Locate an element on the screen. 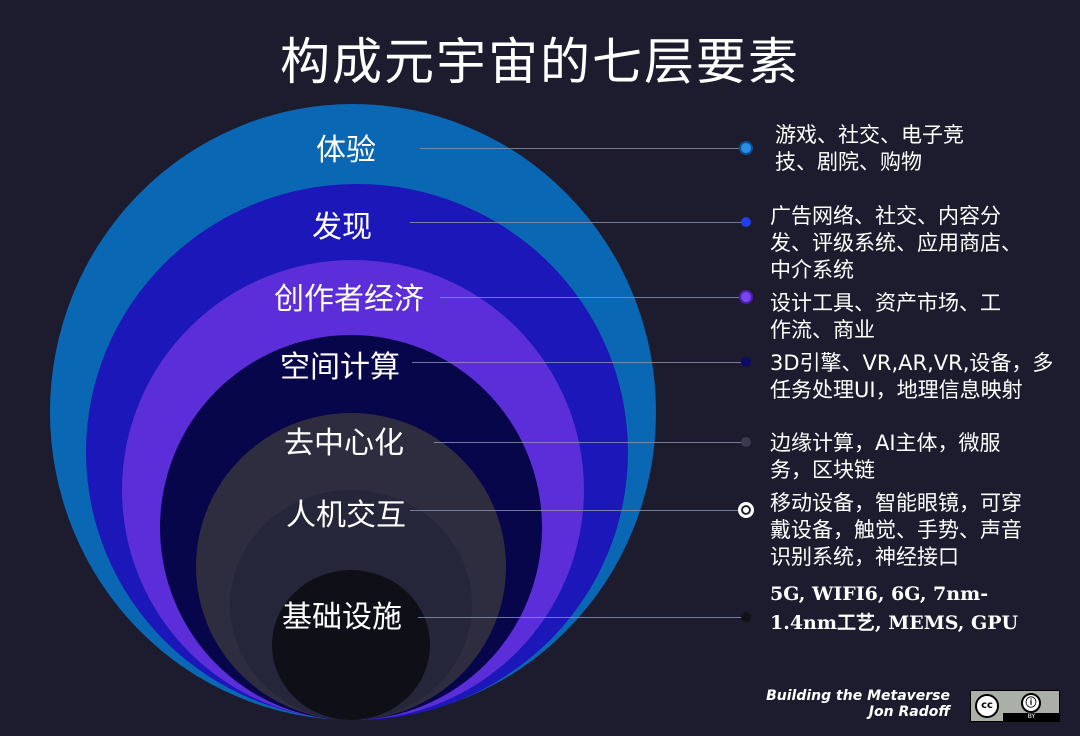 Image resolution: width=1080 pixels, height=736 pixels. layer-description-spatial-computing: 3D引擎、VR,AR,VR,设备，多任务处理UI，地理信息映射 is located at coordinates (912, 376).